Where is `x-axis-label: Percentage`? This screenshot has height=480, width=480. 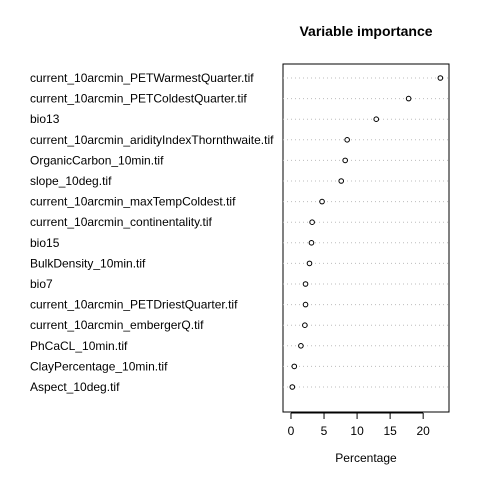 x-axis-label: Percentage is located at coordinates (366, 458).